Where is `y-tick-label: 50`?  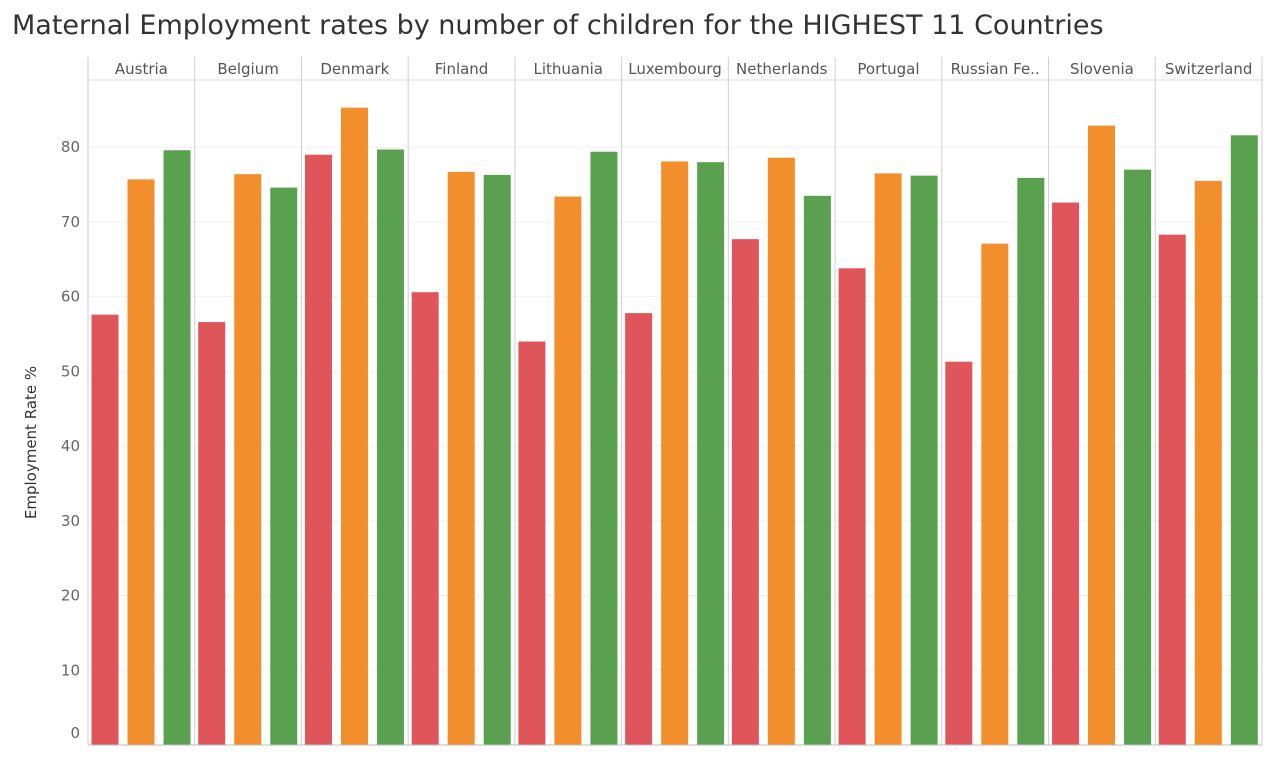
y-tick-label: 50 is located at coordinates (70, 371).